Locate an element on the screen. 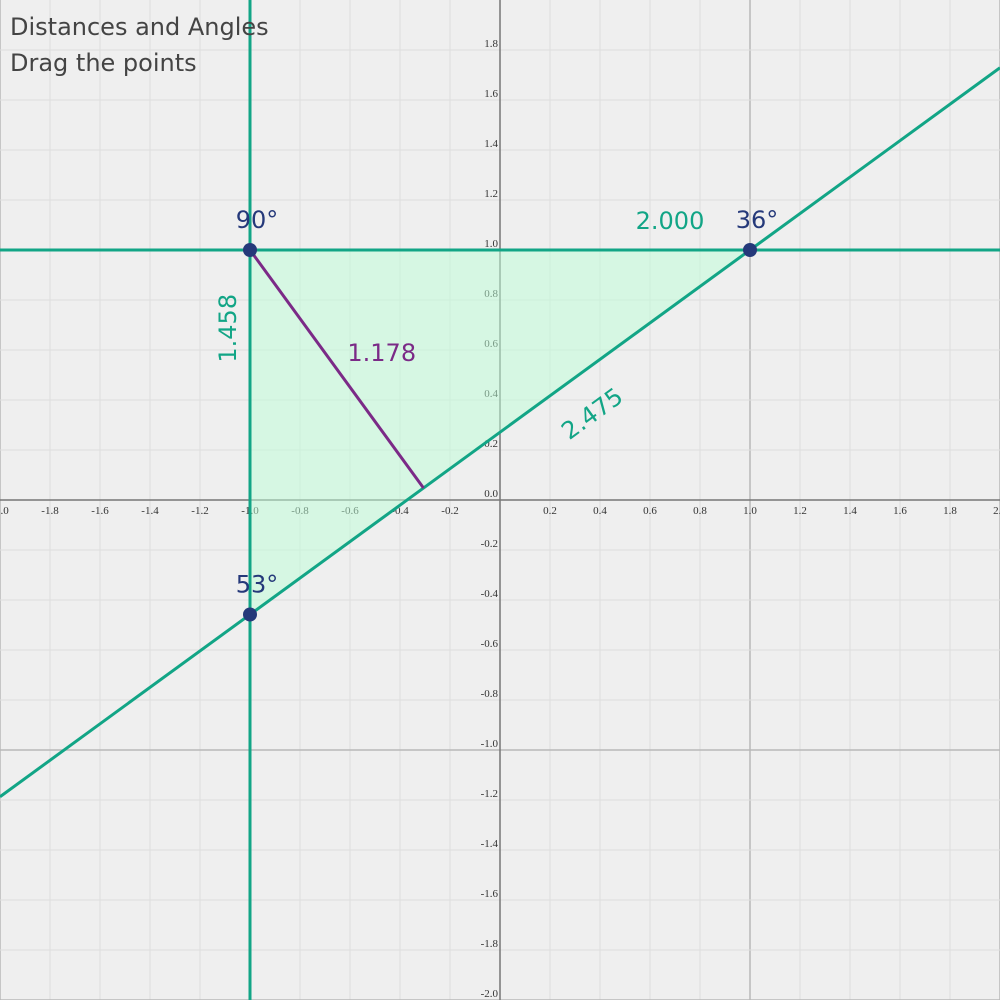 The height and width of the screenshot is (1000, 1000). angle-label: 36° is located at coordinates (757, 220).